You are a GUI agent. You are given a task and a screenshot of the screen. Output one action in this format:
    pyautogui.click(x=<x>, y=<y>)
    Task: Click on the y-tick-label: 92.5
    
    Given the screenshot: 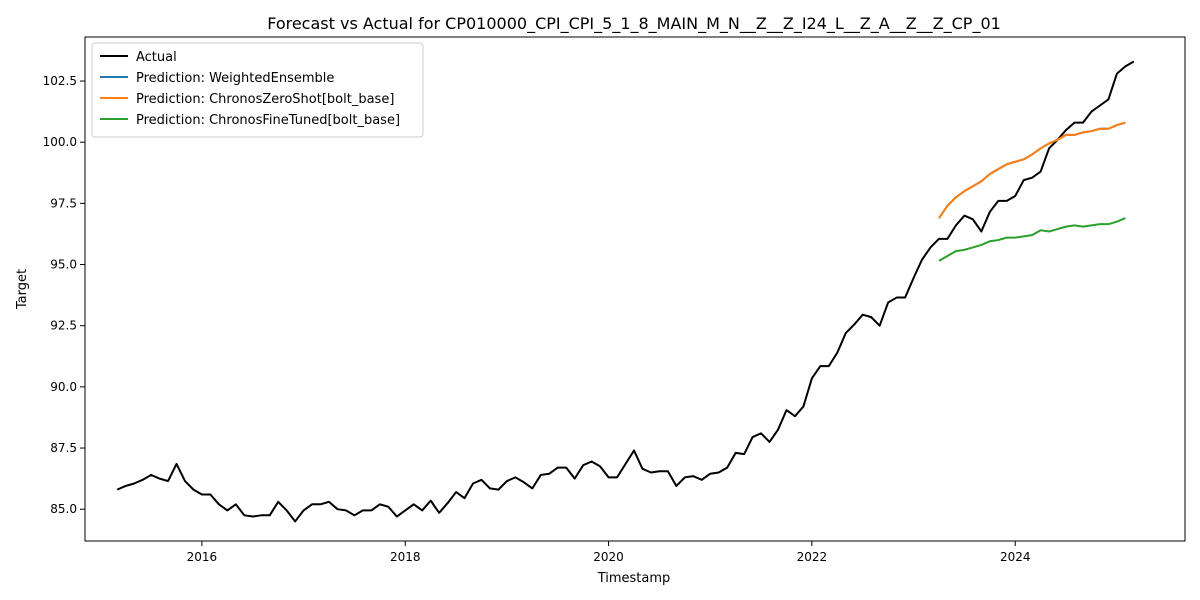 What is the action you would take?
    pyautogui.click(x=63, y=326)
    